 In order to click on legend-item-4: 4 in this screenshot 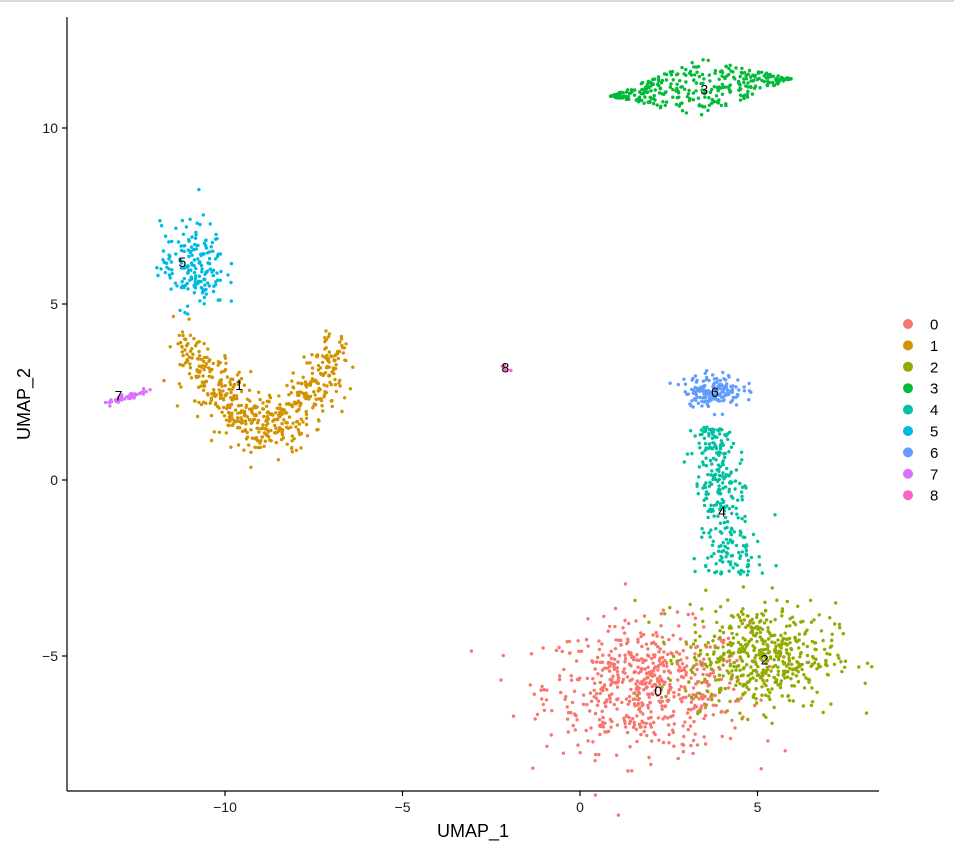, I will do `click(920, 410)`.